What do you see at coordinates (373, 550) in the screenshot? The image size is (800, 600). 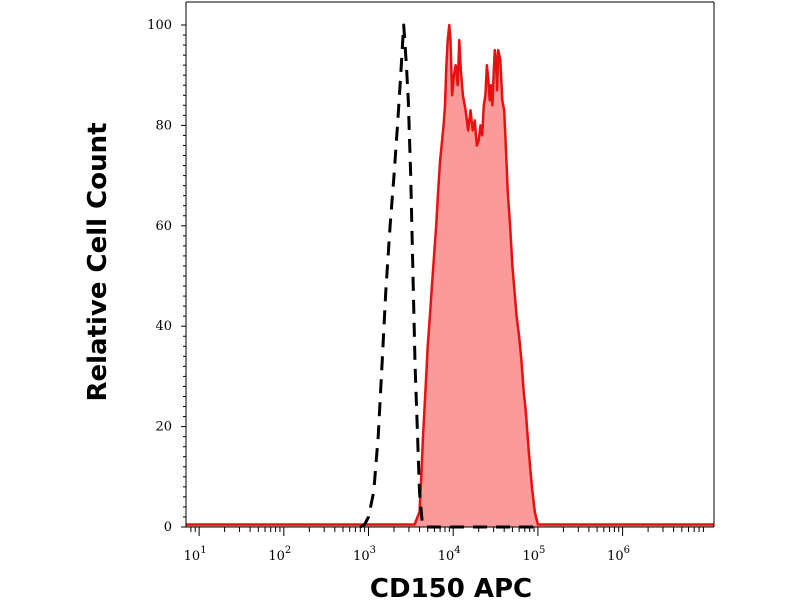 I see `x-tick-exponent-2: 3` at bounding box center [373, 550].